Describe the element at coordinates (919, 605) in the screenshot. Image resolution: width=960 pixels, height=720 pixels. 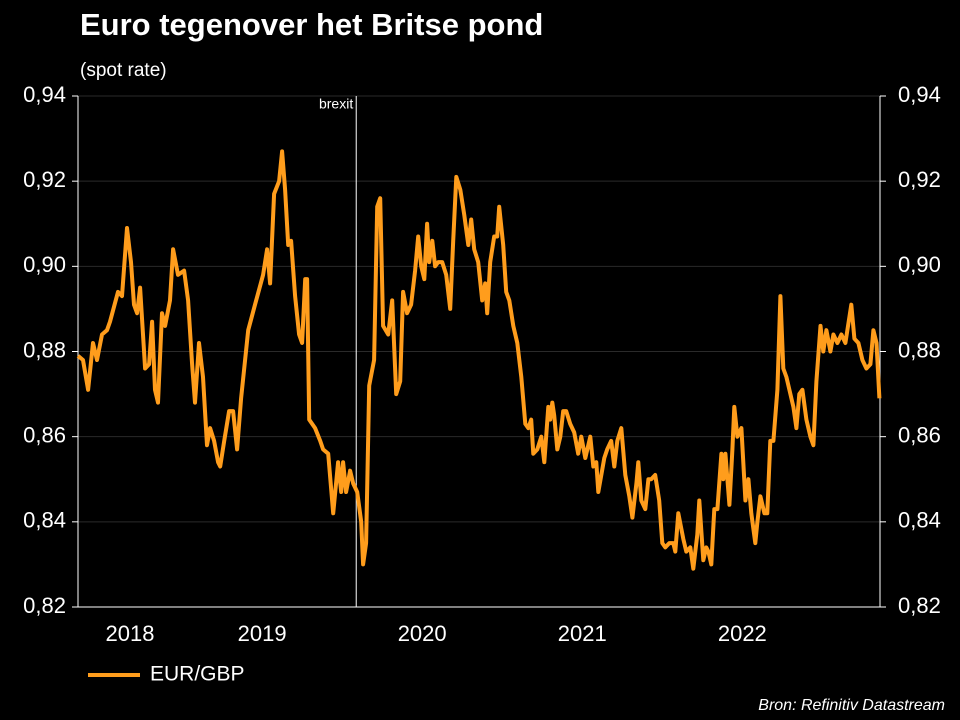
I see `y2-tick-label: 0,82` at that location.